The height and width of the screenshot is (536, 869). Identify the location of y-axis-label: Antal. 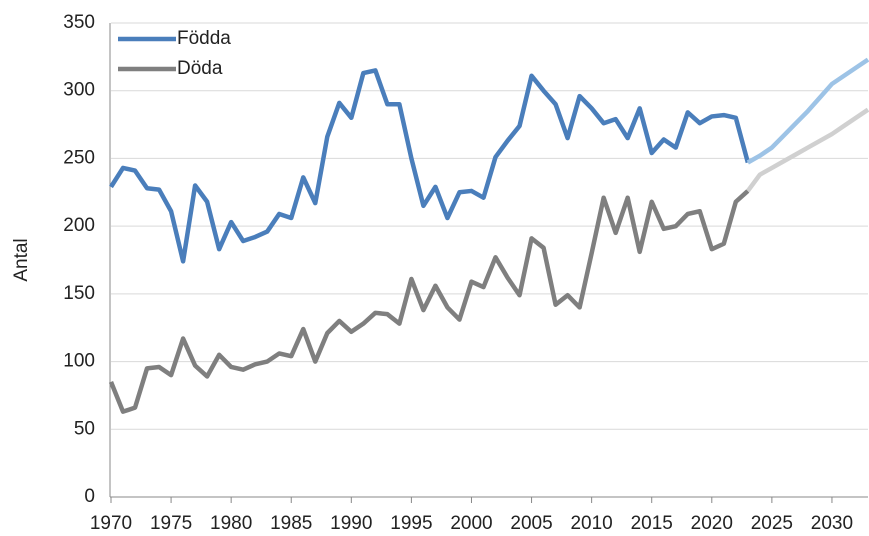
(21, 259).